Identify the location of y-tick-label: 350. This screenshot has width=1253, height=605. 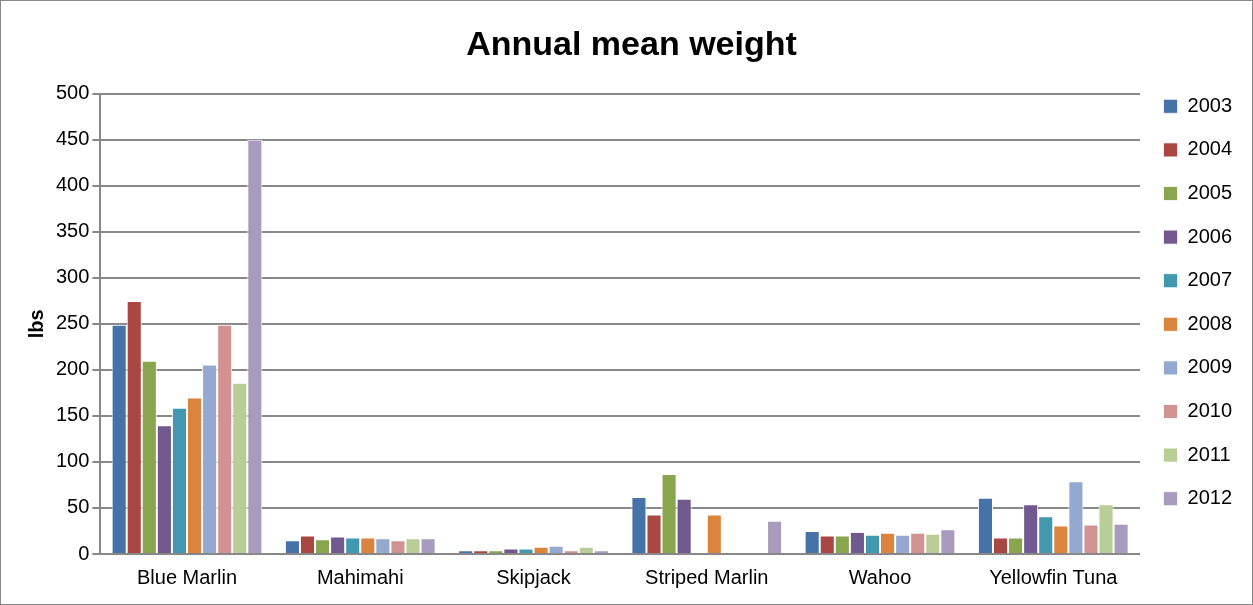
(72, 230).